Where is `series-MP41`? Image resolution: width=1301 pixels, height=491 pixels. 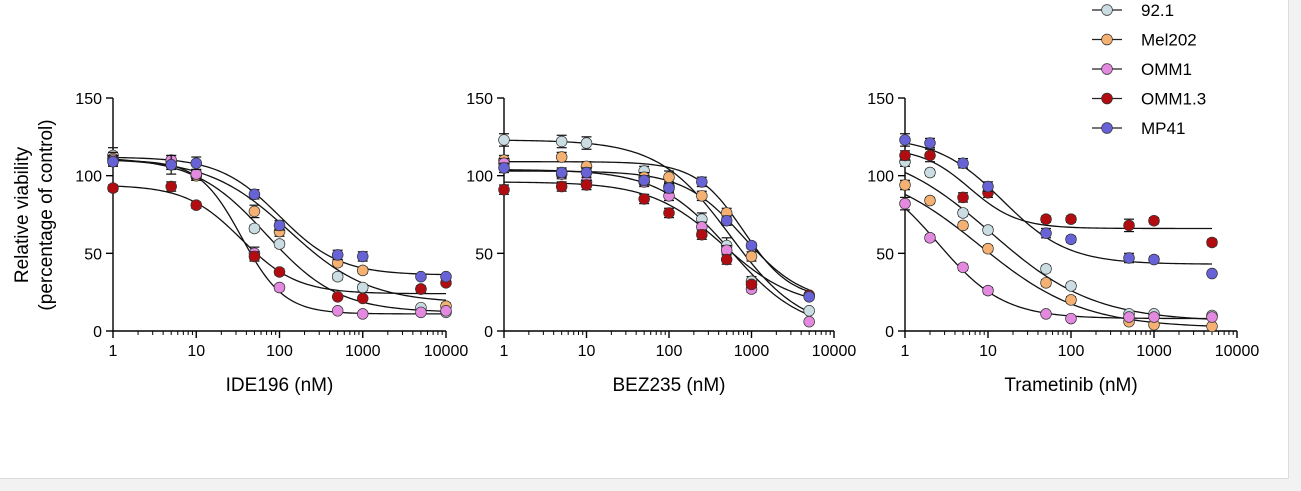 series-MP41 is located at coordinates (279, 218).